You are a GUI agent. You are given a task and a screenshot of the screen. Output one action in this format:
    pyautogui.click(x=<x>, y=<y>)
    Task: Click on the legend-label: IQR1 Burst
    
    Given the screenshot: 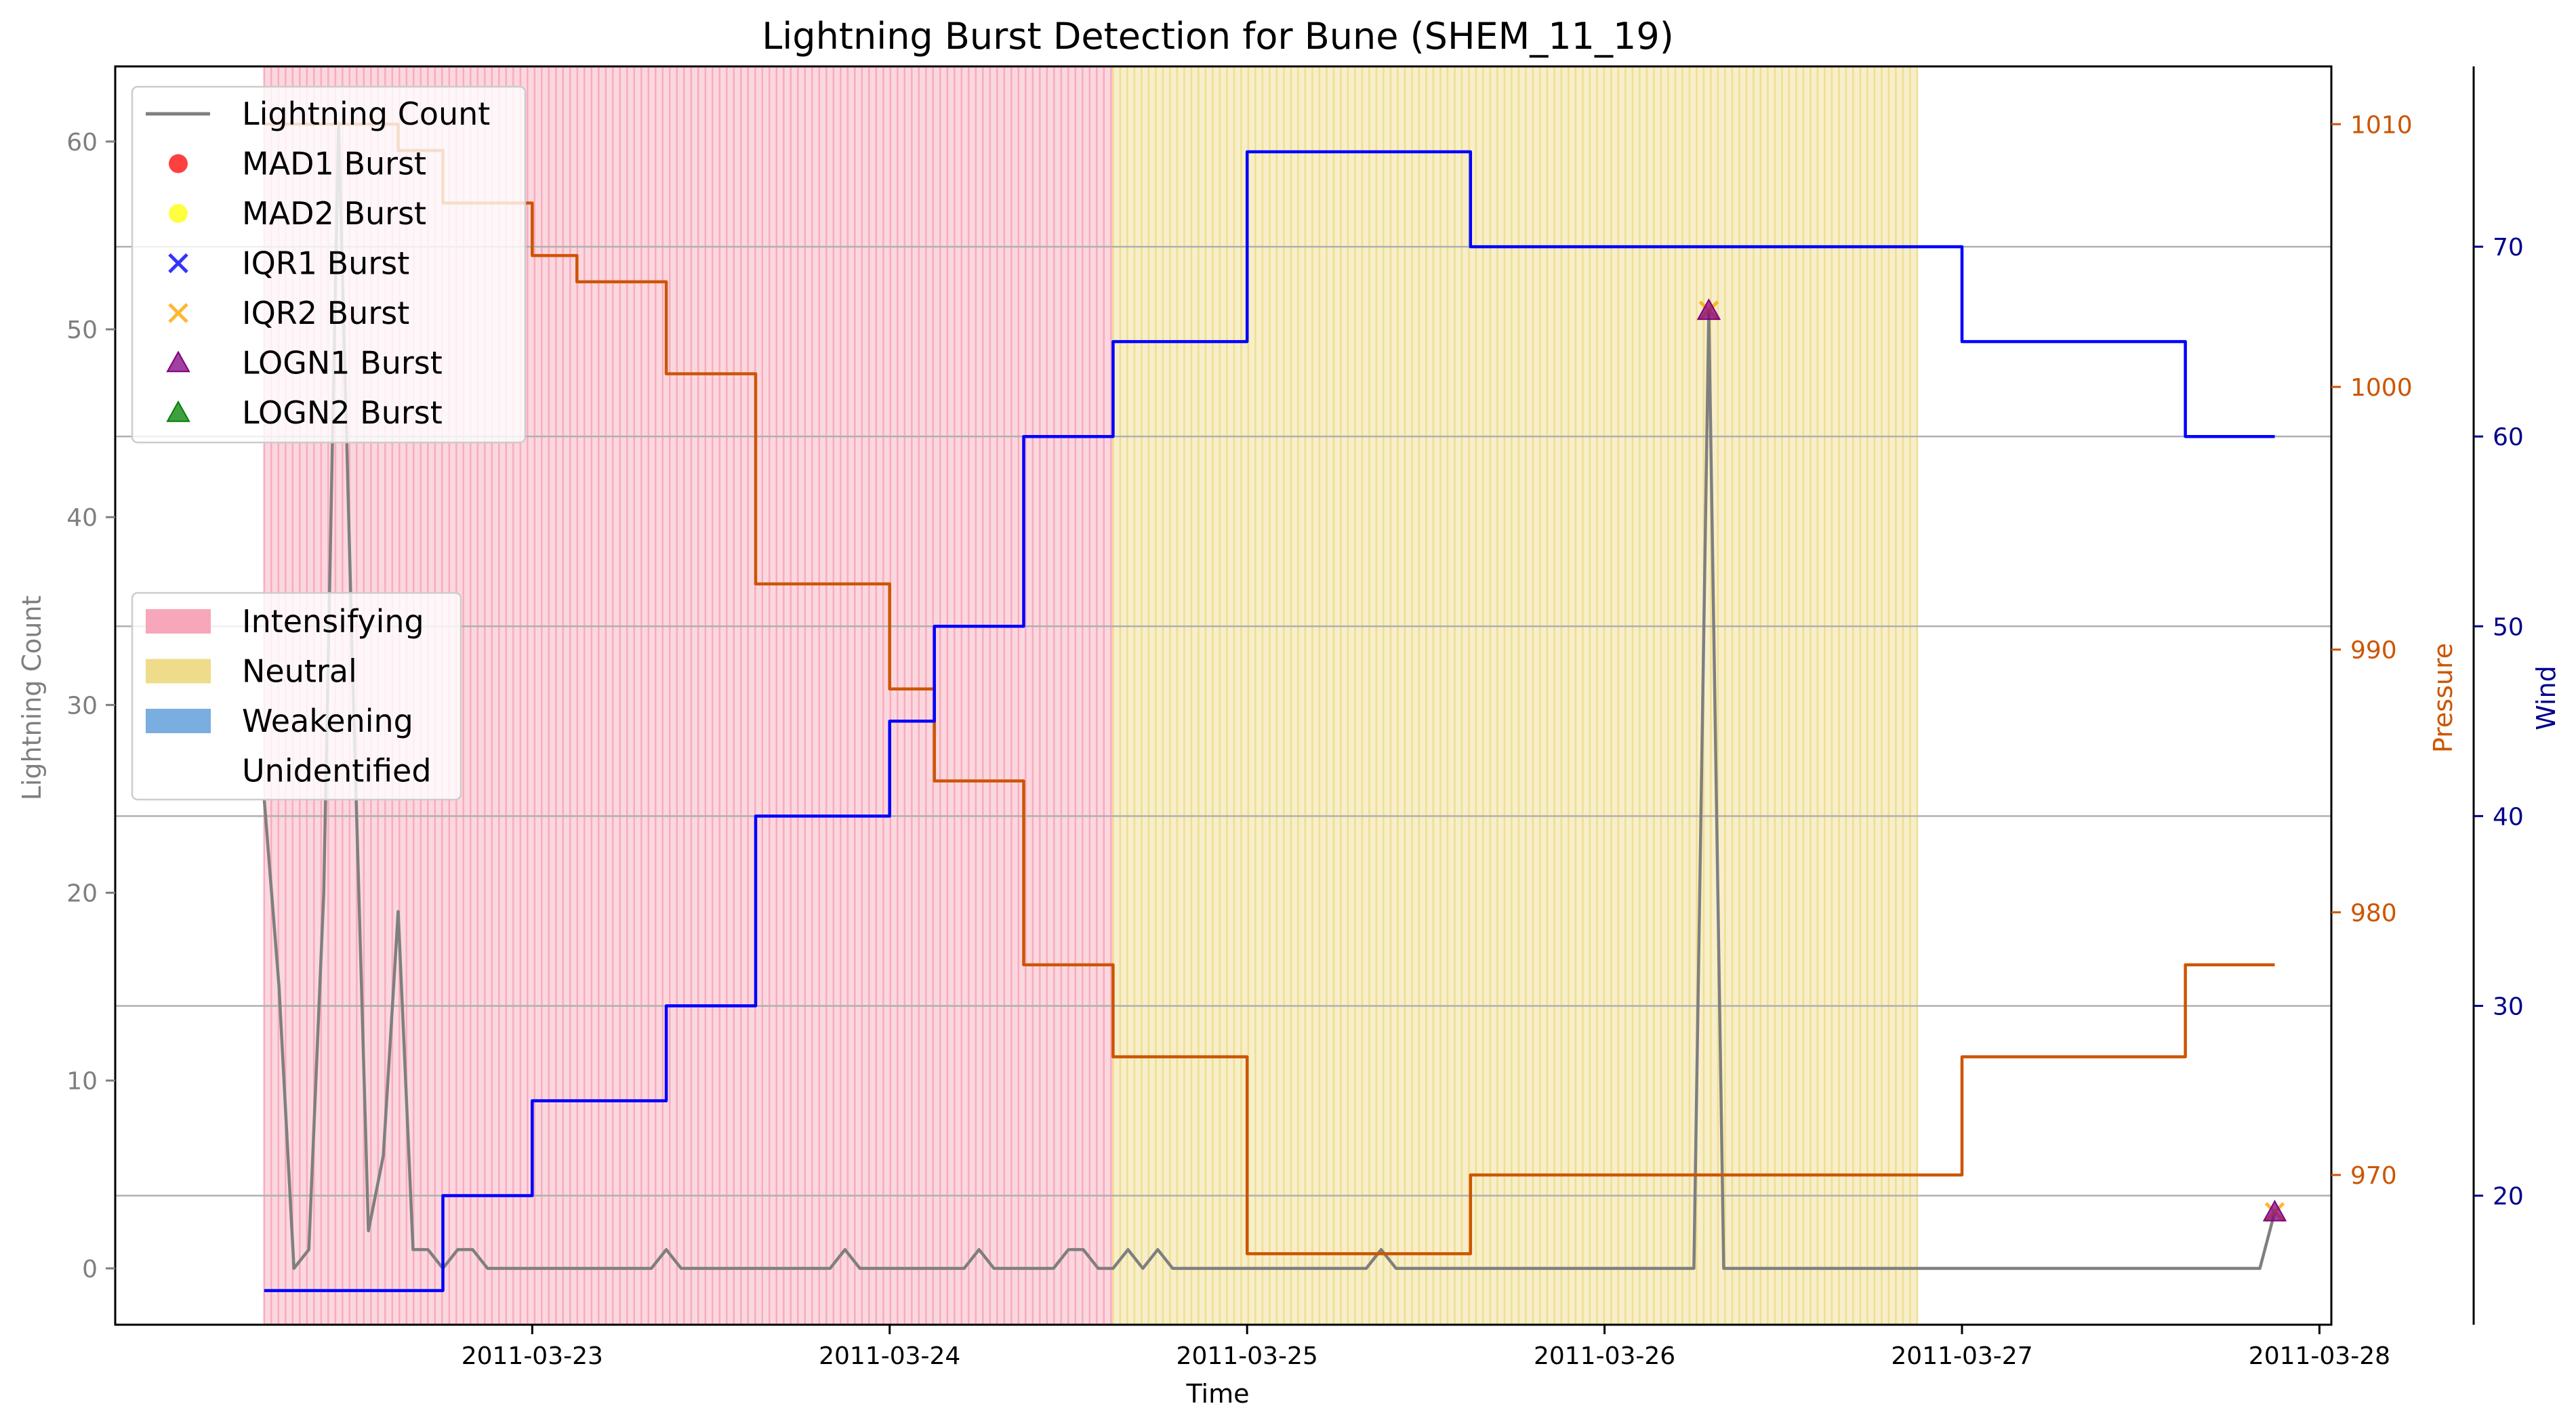 What is the action you would take?
    pyautogui.click(x=326, y=263)
    